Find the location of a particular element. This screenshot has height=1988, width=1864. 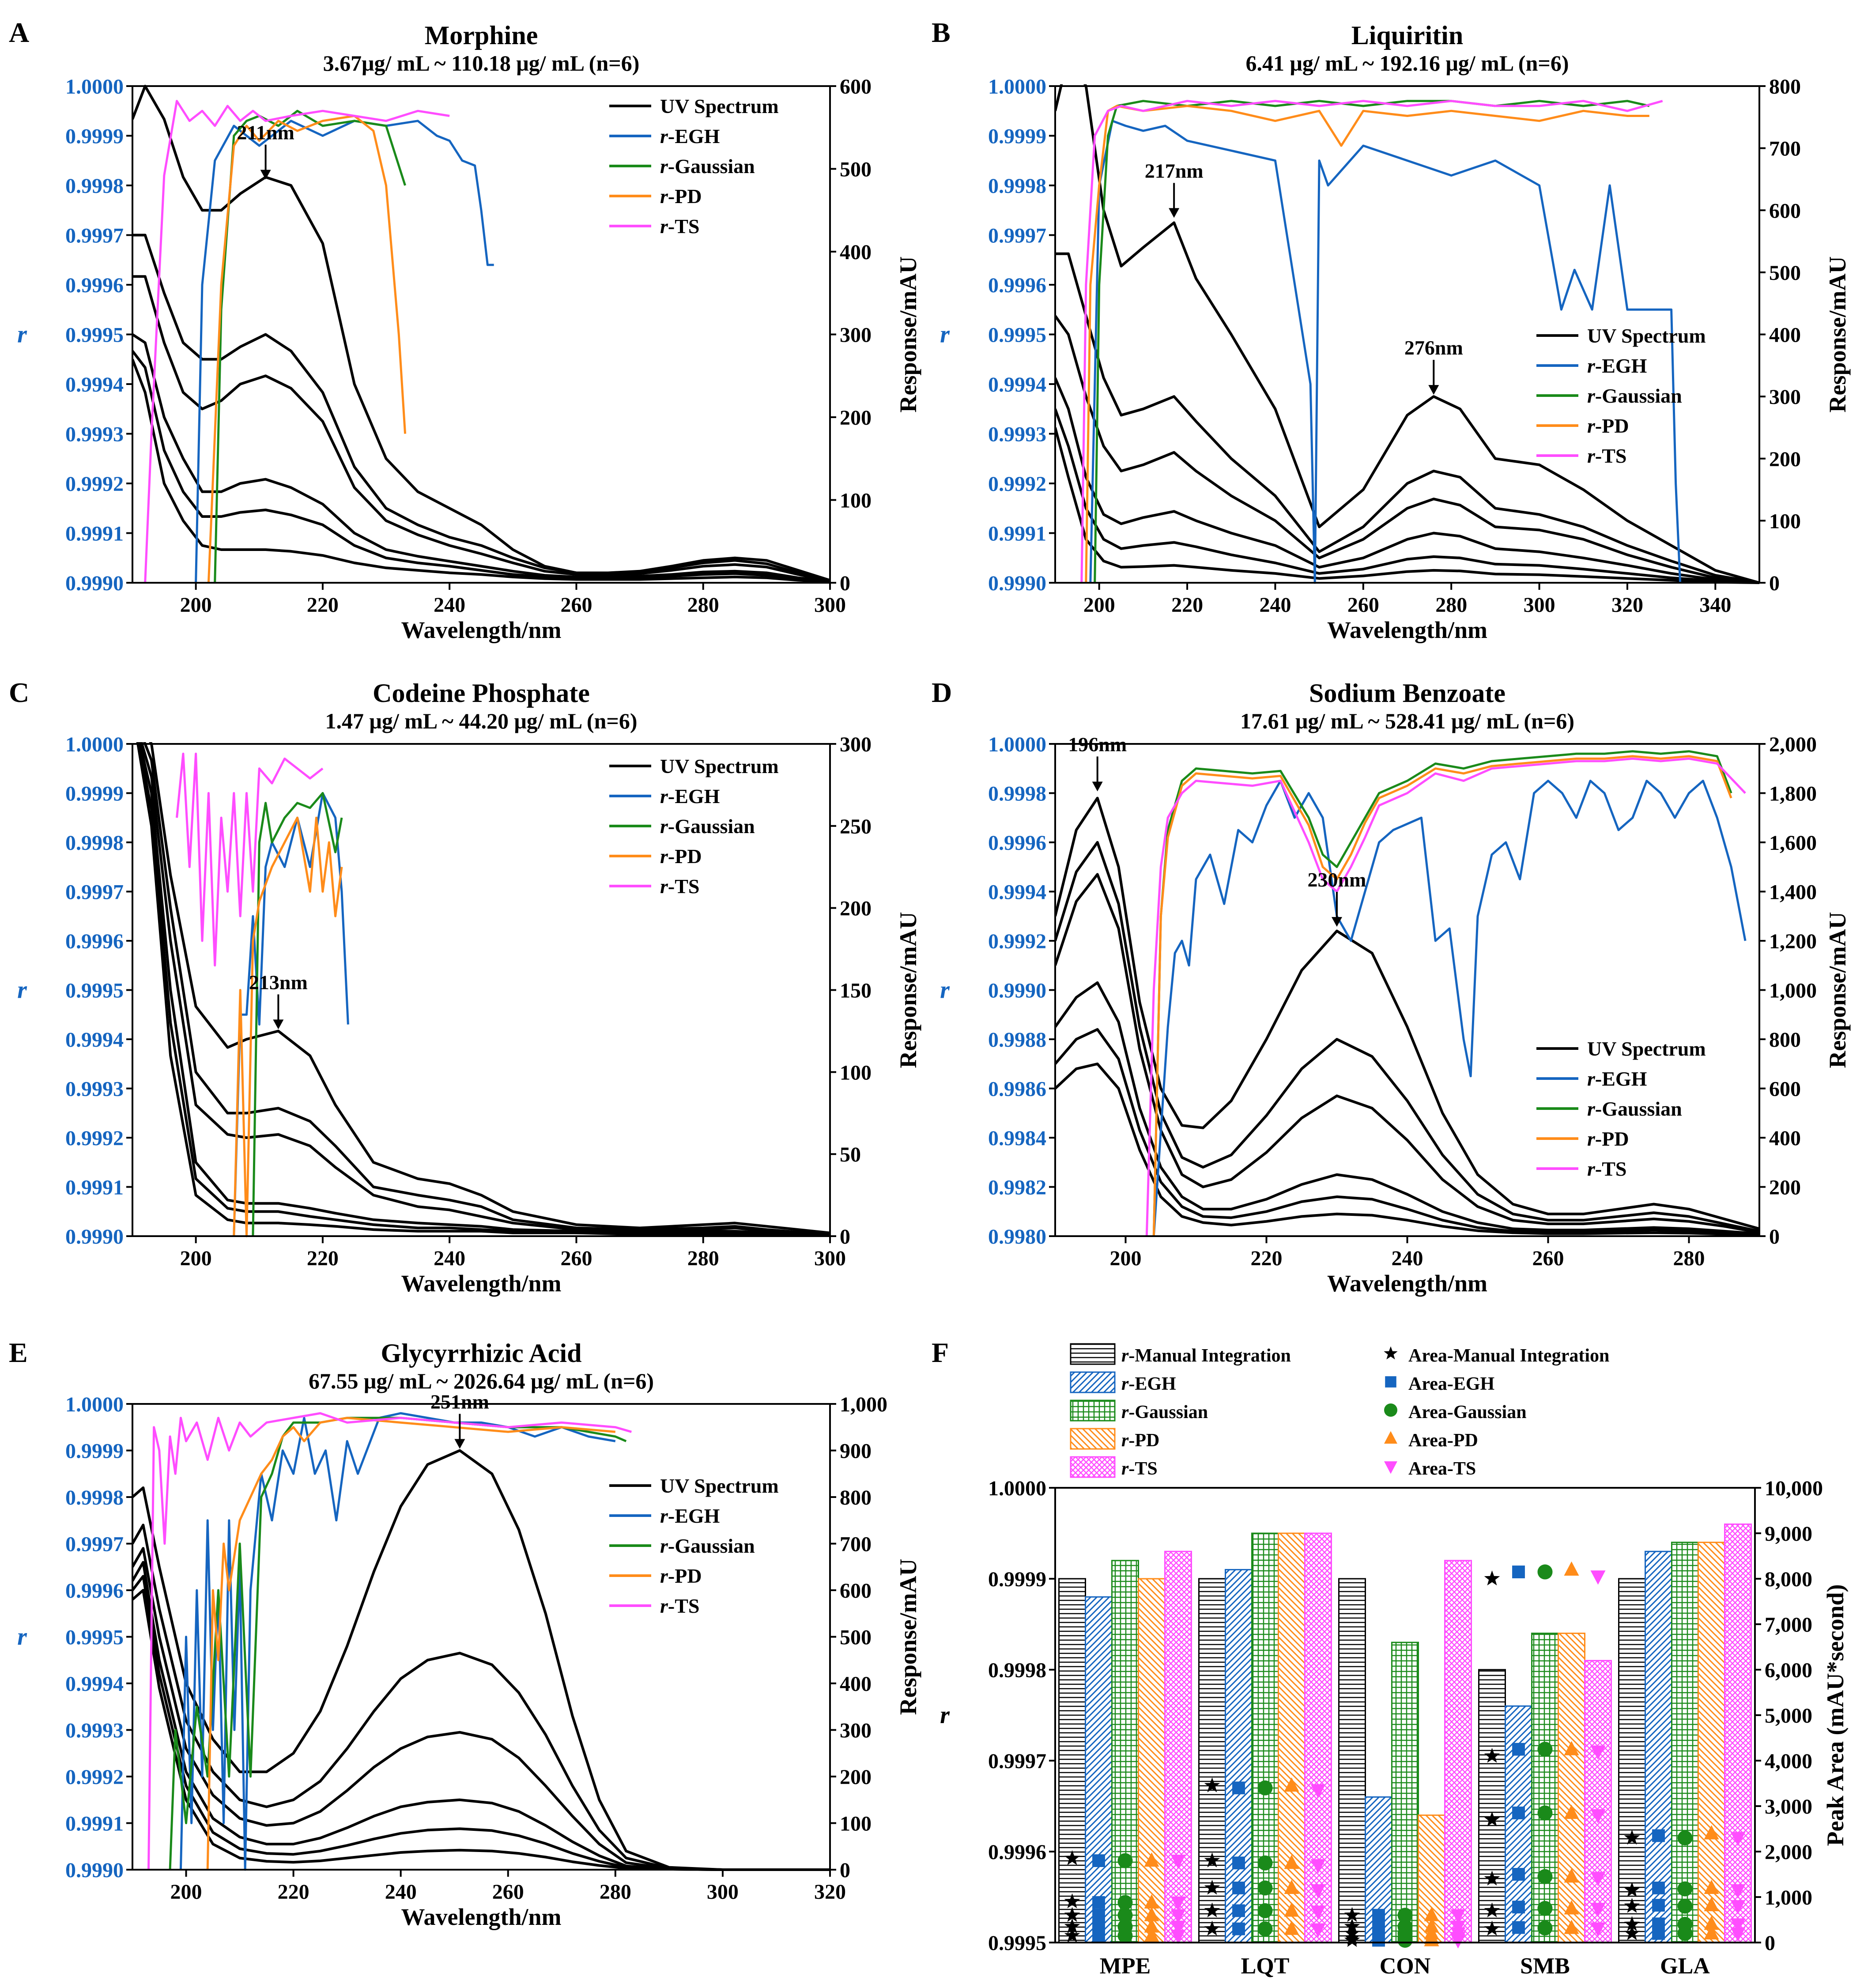

left-tick-label: 0.9994 is located at coordinates (95, 384).